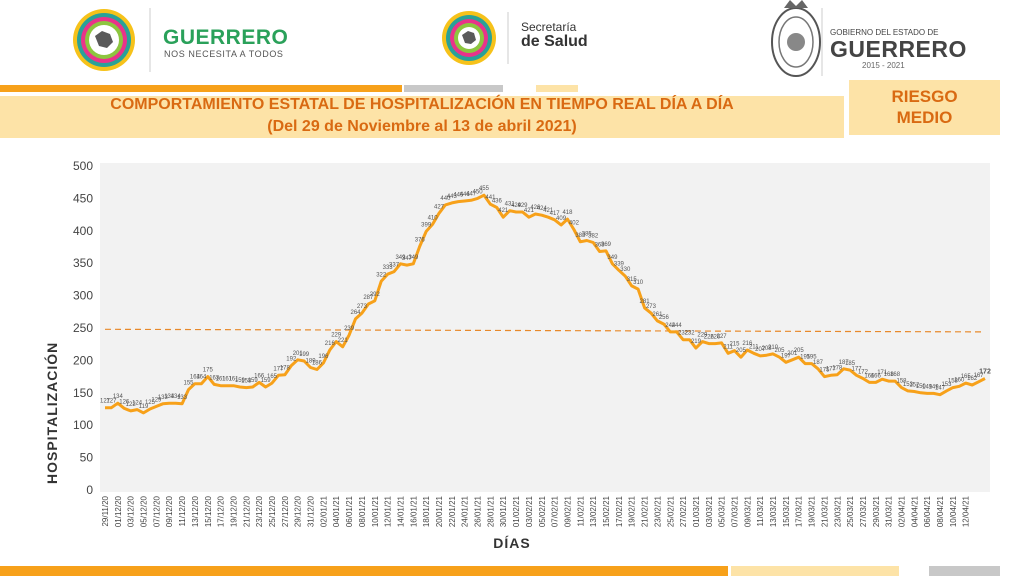  Describe the element at coordinates (966, 511) in the screenshot. I see `x-tick-label: 12/04/21` at that location.